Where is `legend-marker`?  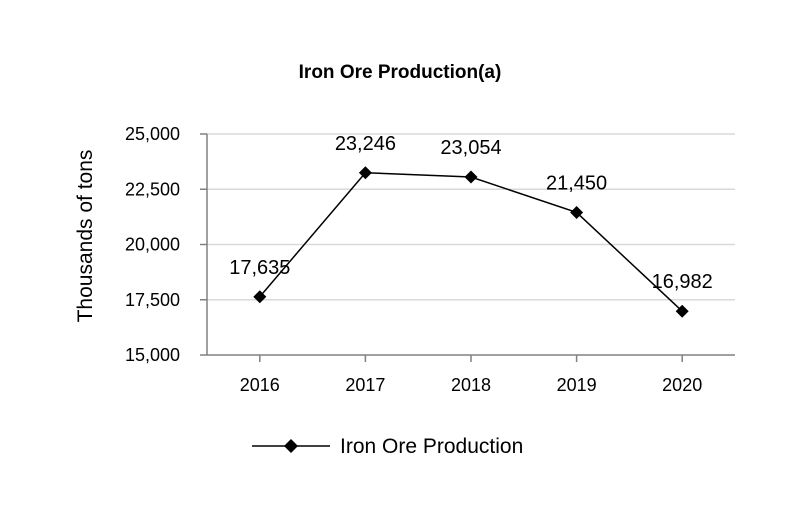 legend-marker is located at coordinates (291, 446).